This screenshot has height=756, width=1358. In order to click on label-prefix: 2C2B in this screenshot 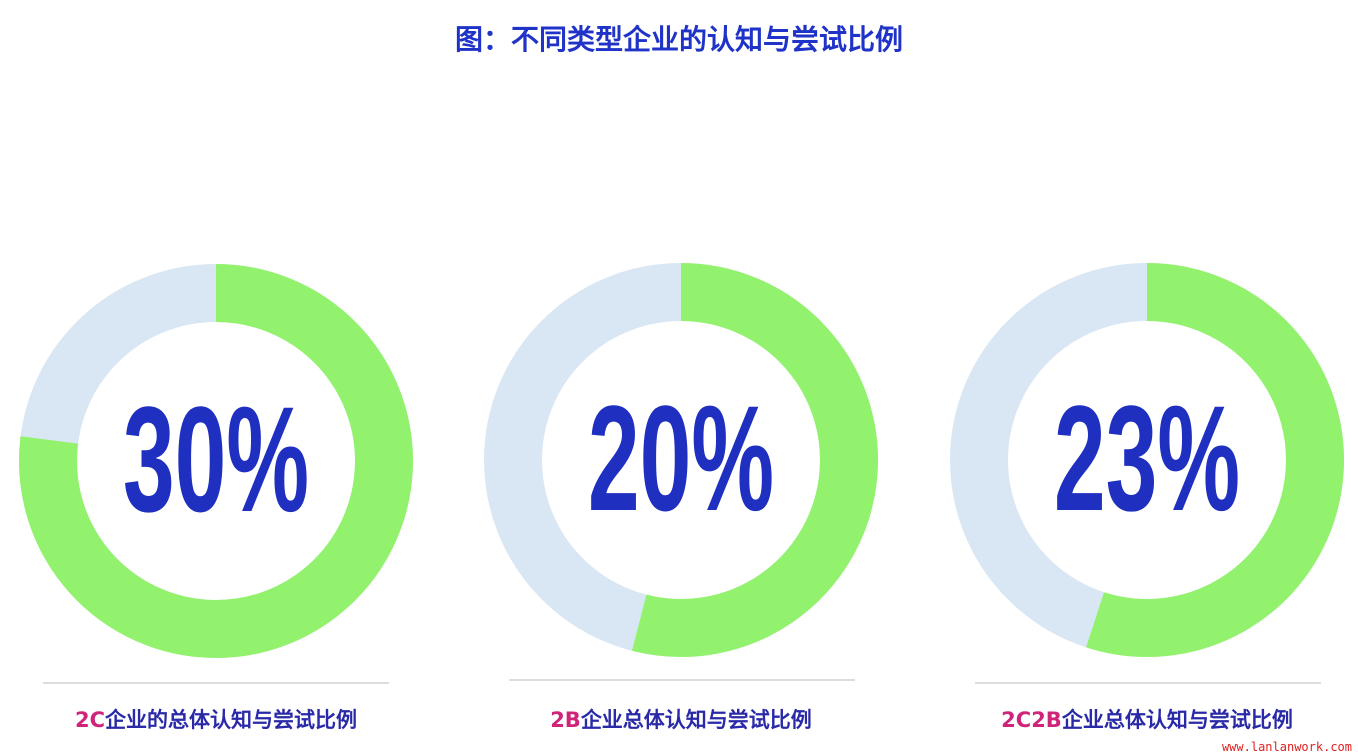, I will do `click(1031, 720)`.